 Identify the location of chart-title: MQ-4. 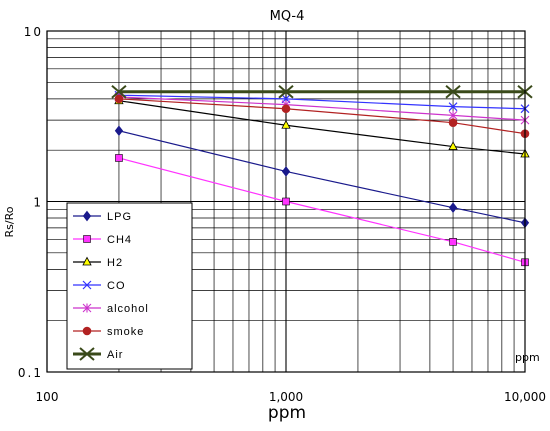
(287, 16).